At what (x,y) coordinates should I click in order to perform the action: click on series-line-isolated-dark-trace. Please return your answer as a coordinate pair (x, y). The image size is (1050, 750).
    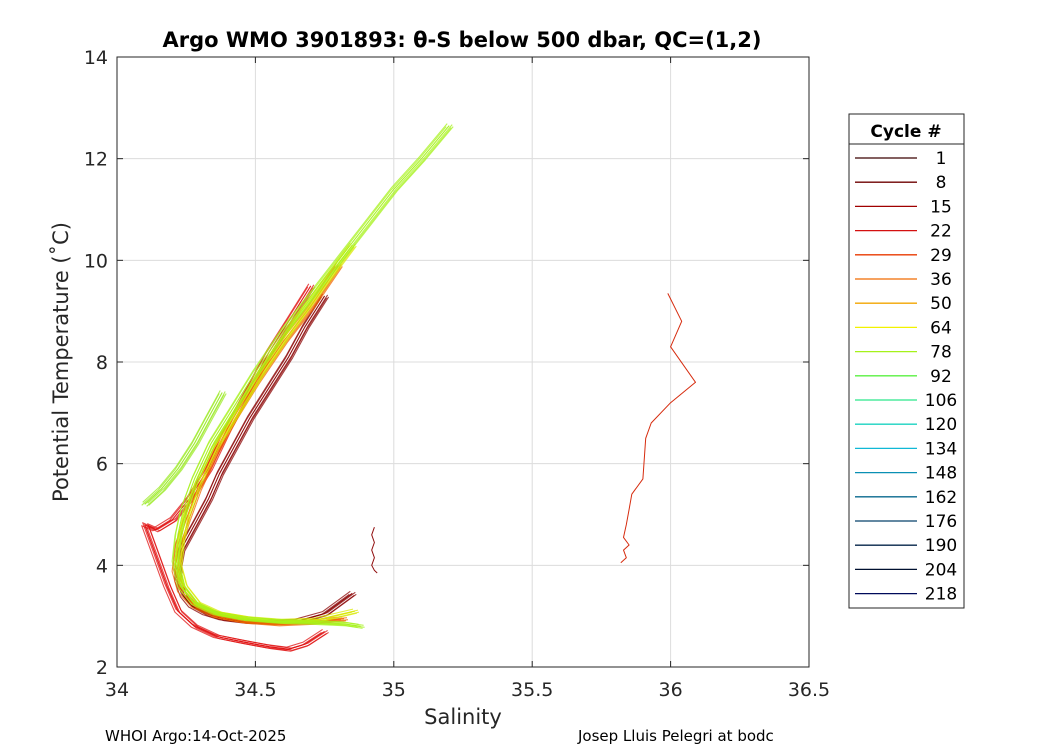
    Looking at the image, I should click on (374, 550).